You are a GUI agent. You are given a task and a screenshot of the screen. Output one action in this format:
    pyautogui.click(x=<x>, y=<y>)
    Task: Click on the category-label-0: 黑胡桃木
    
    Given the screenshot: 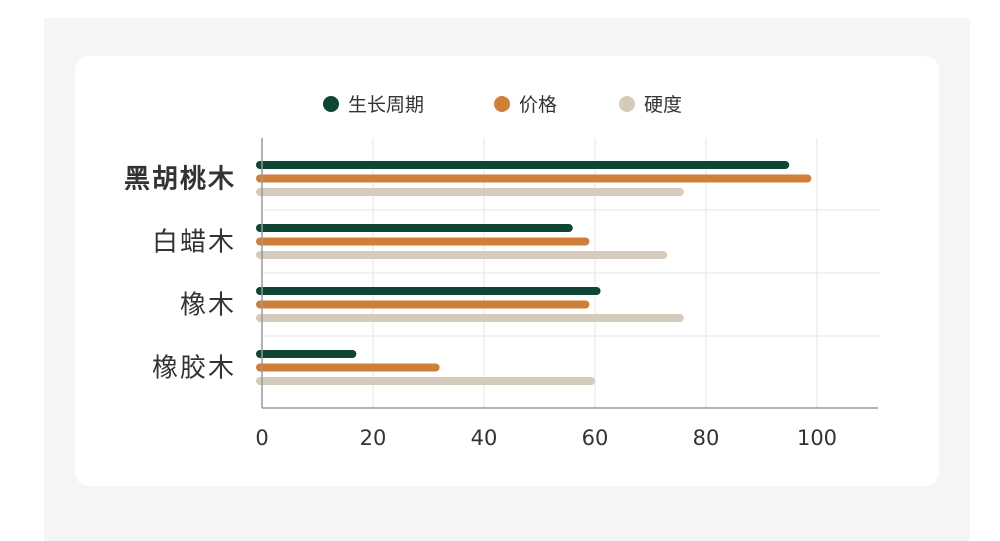 What is the action you would take?
    pyautogui.click(x=180, y=180)
    